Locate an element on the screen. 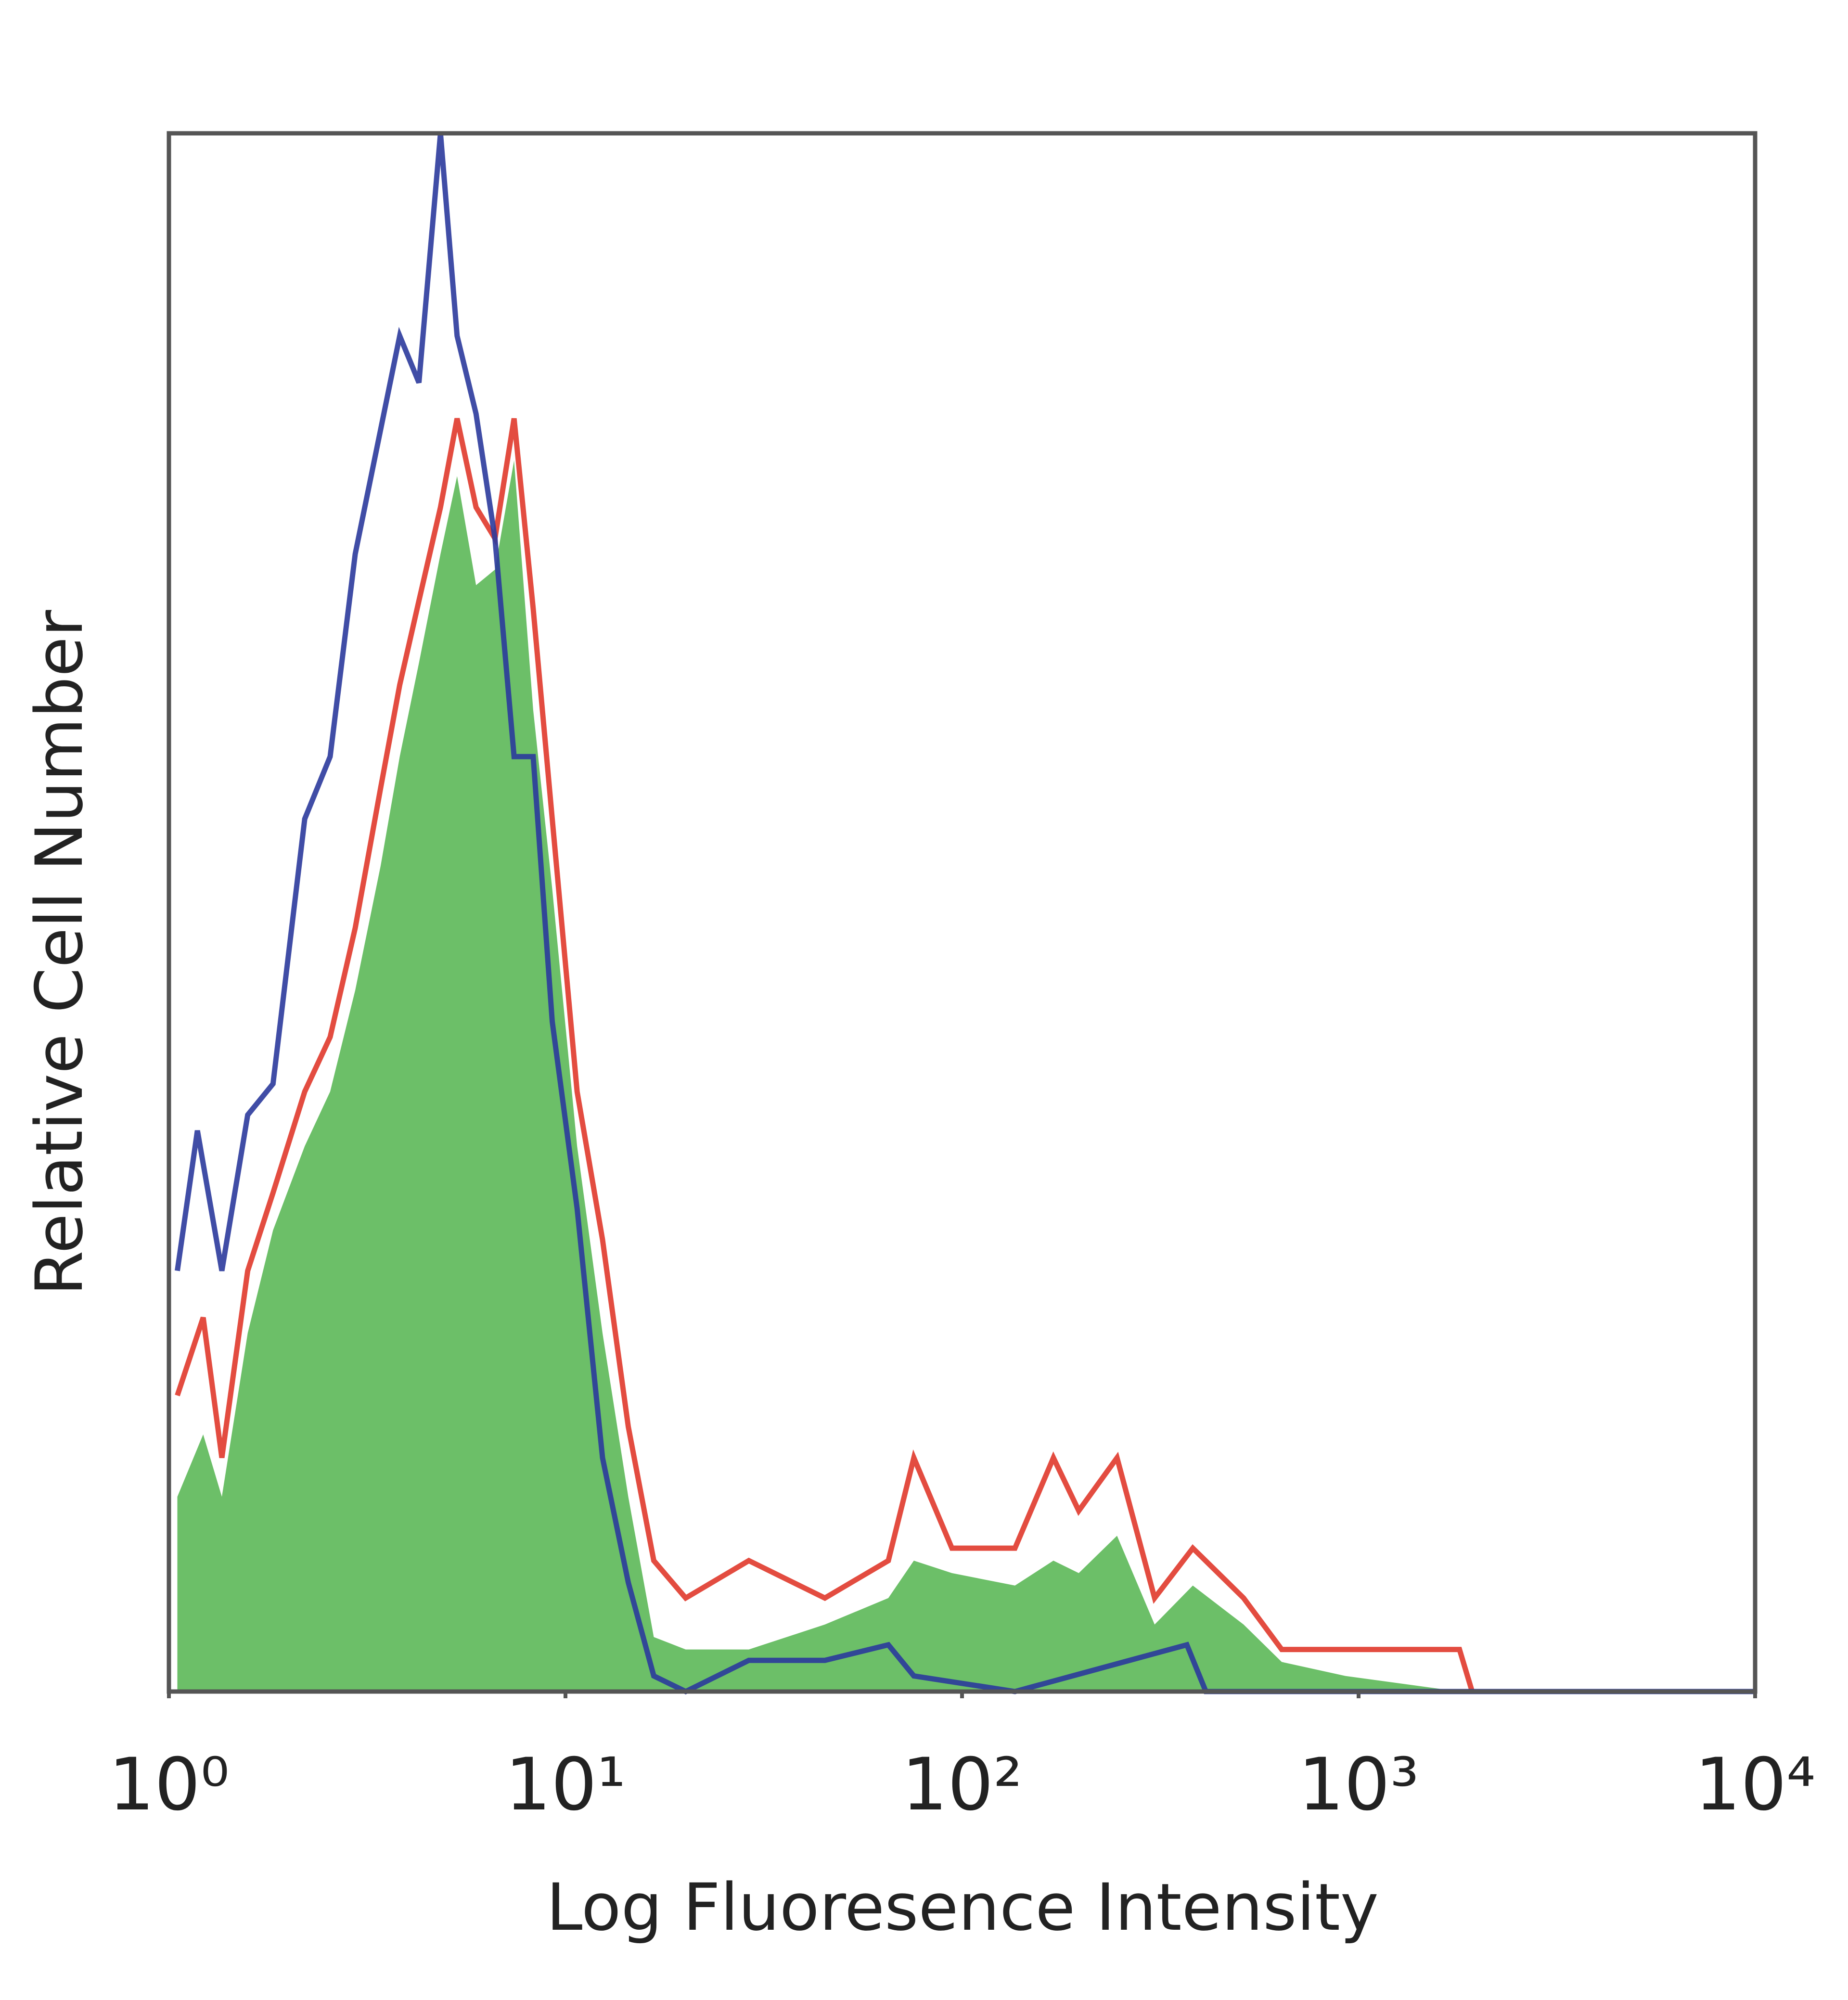  x-tick-label: 10³ is located at coordinates (1358, 1785).